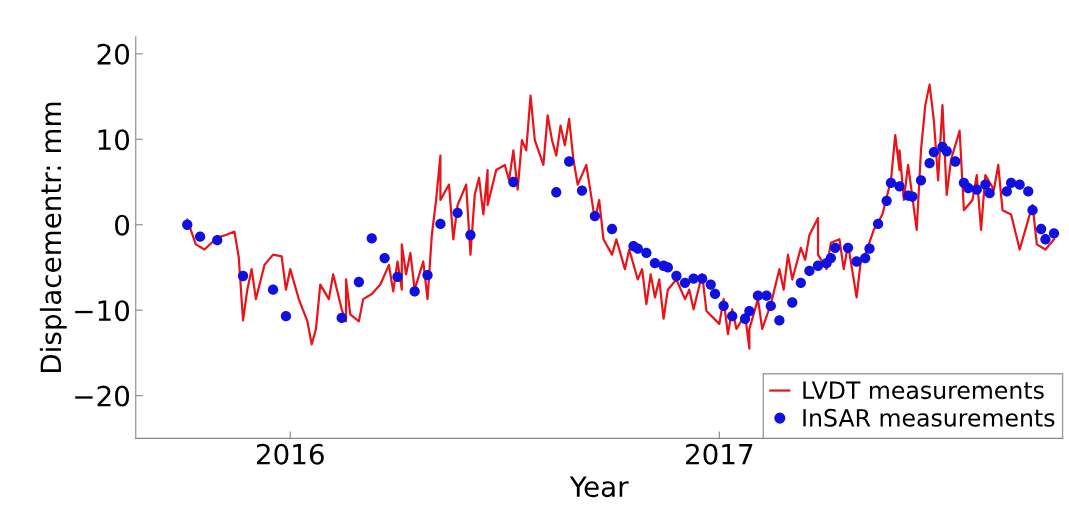 The height and width of the screenshot is (525, 1069). Describe the element at coordinates (113, 54) in the screenshot. I see `y-tick-label: 20` at that location.